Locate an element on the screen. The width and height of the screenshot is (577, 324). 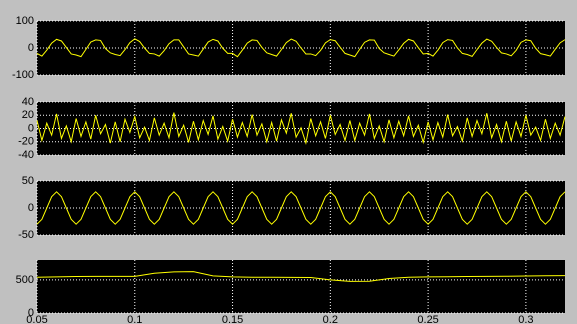
y-tick-label: 100 is located at coordinates (25, 21).